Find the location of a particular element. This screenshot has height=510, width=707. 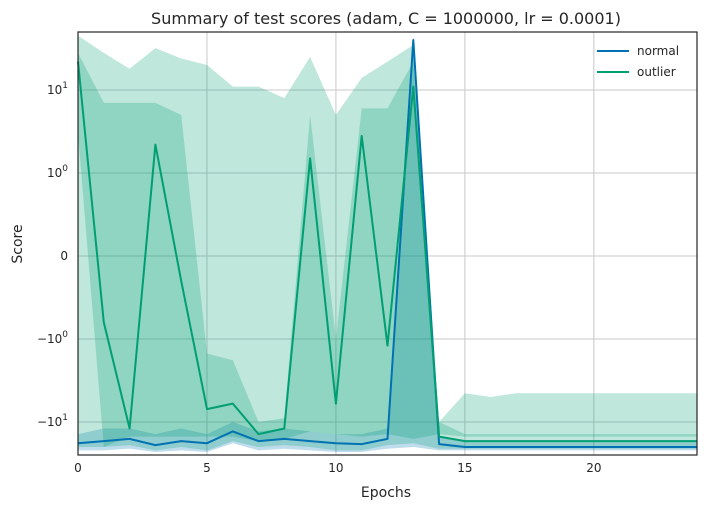

legend-label-outlier: outlier is located at coordinates (656, 72).